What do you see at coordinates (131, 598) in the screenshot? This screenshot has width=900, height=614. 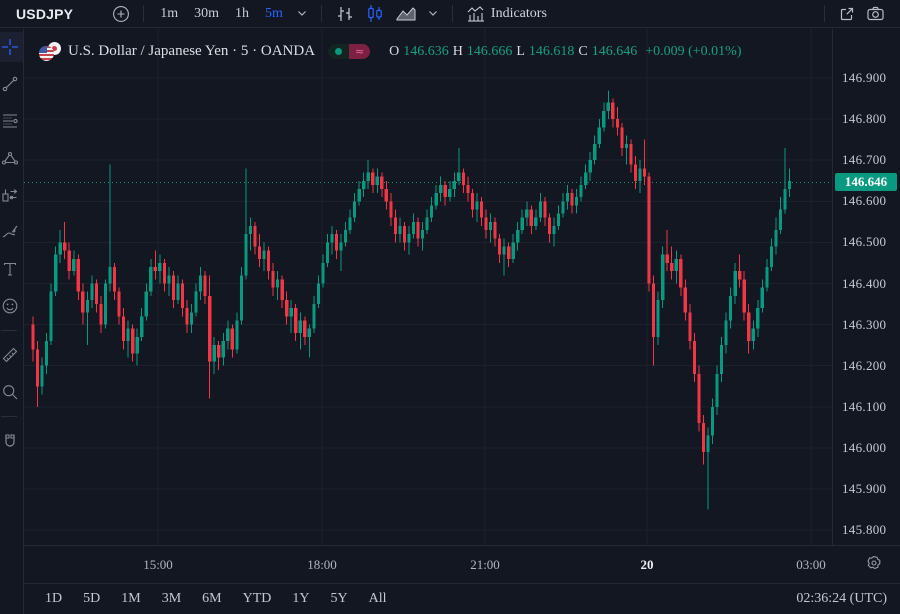 I see `range-1m: 1M` at bounding box center [131, 598].